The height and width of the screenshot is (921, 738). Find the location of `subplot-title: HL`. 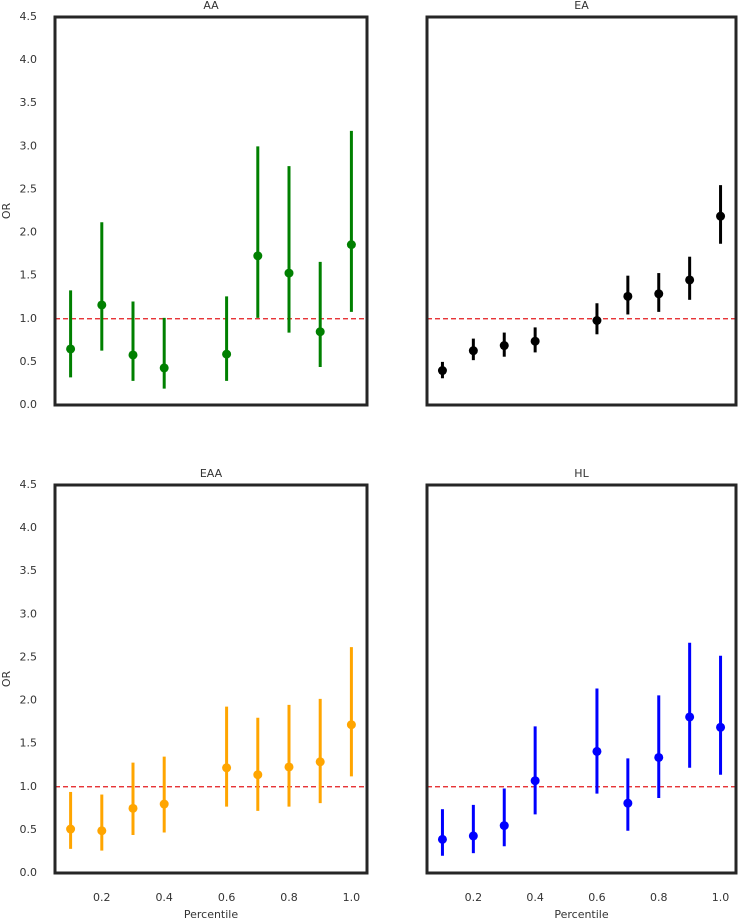

subplot-title: HL is located at coordinates (581, 473).